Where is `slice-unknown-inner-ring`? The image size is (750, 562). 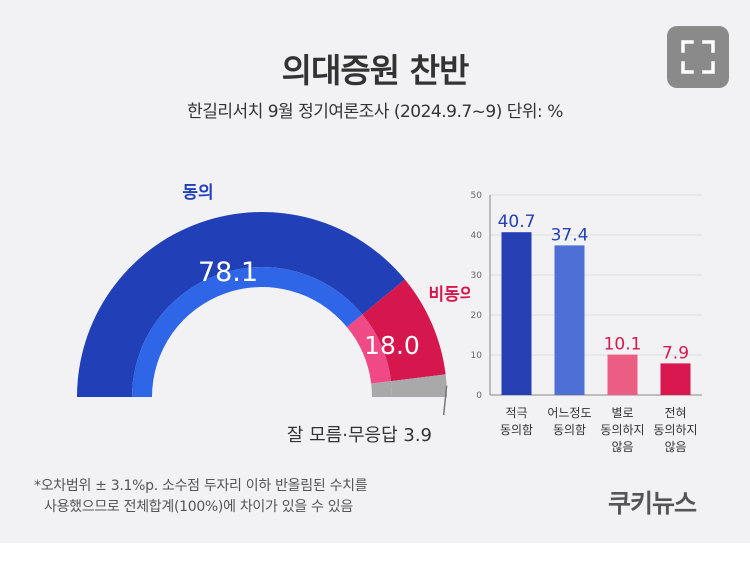 slice-unknown-inner-ring is located at coordinates (381, 389).